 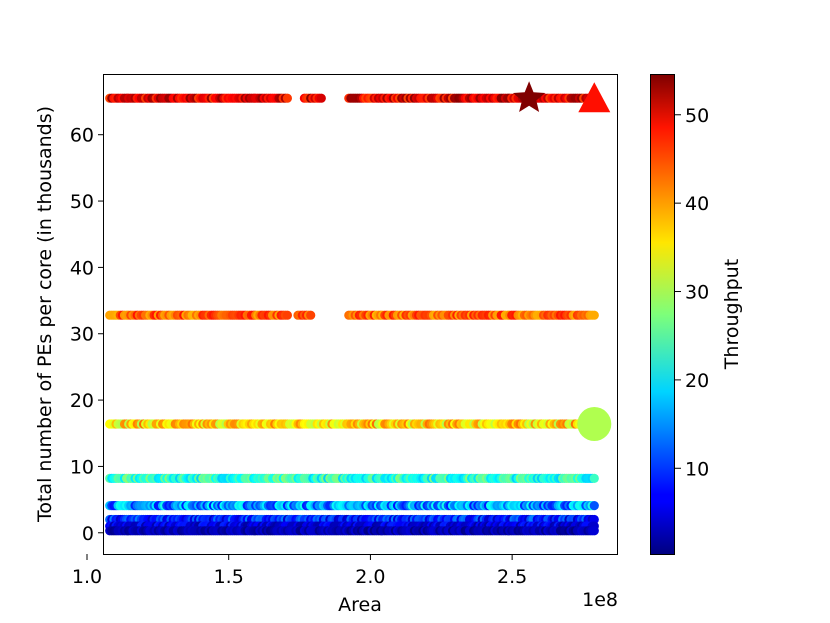 I want to click on colorbar-ticks: 10 20 30 40 50, so click(x=692, y=292).